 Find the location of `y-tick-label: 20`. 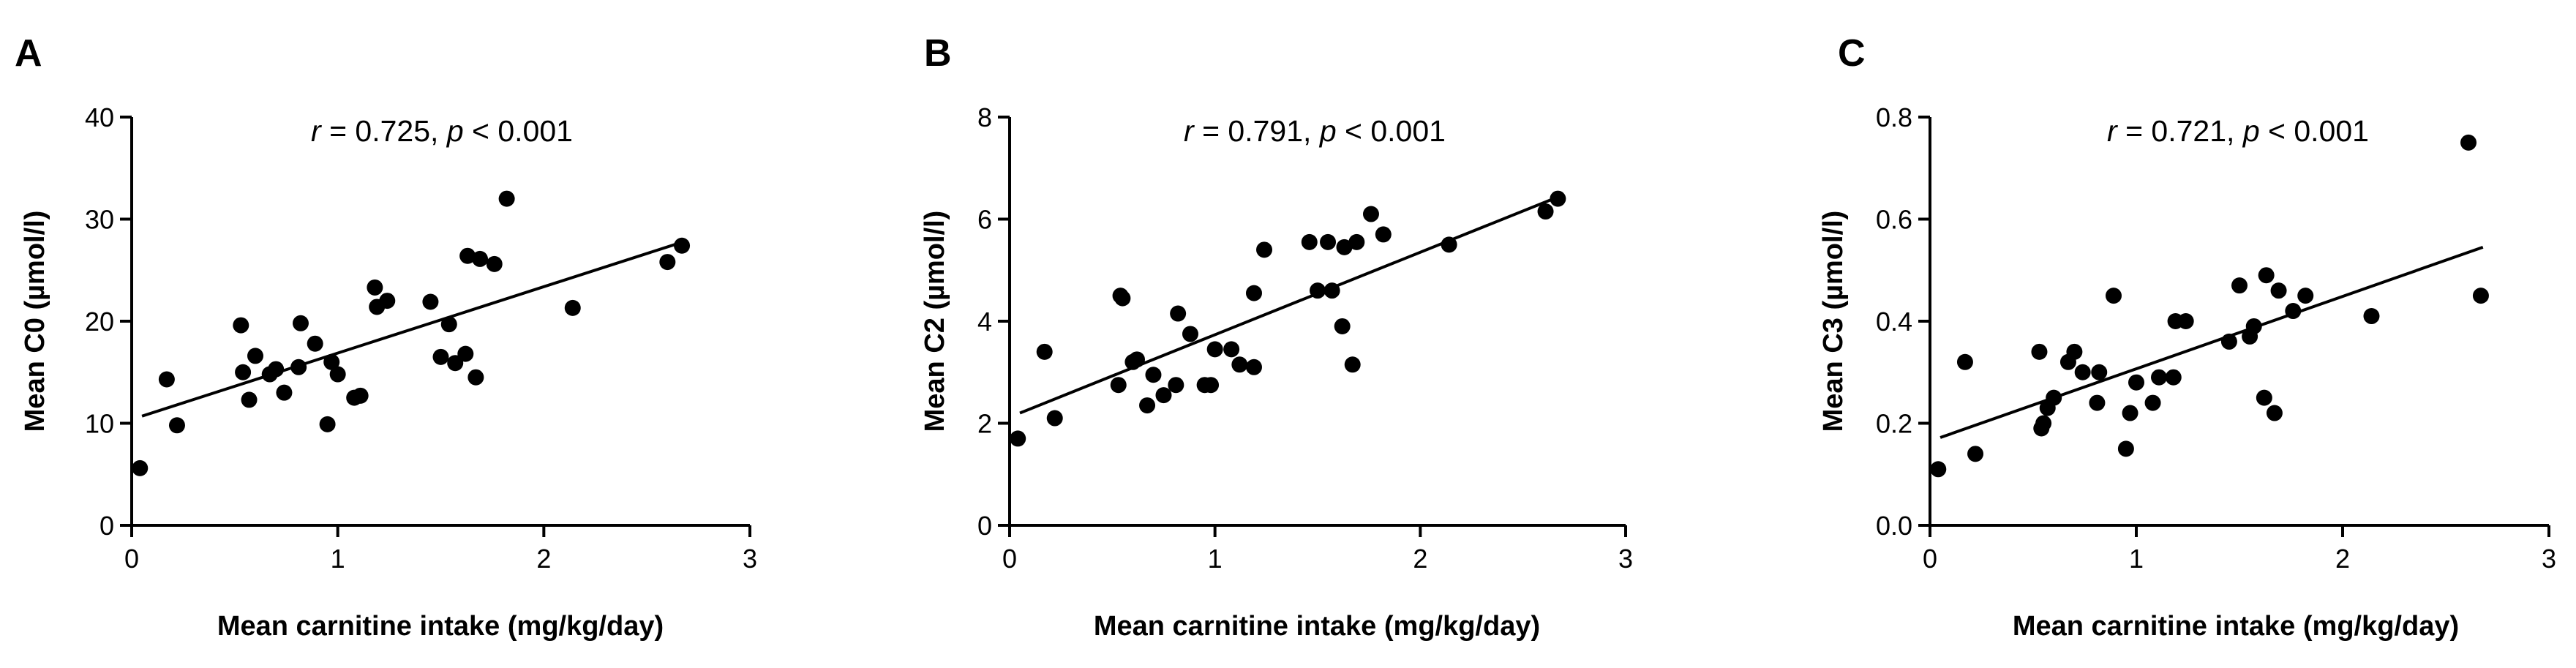

y-tick-label: 20 is located at coordinates (100, 322).